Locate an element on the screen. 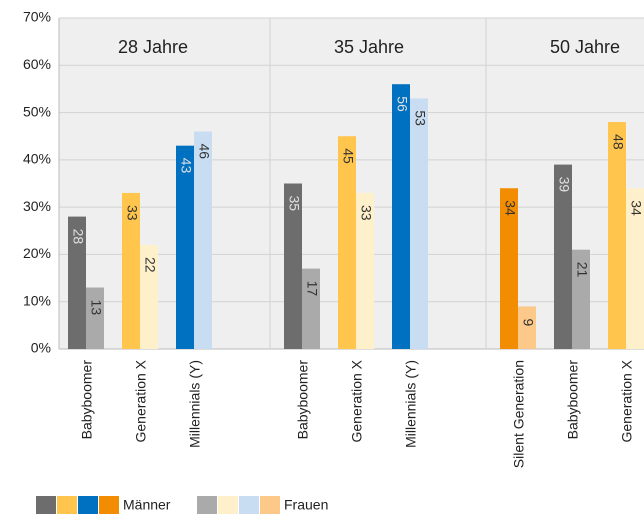  x-tick-label: Silent Generation is located at coordinates (519, 414).